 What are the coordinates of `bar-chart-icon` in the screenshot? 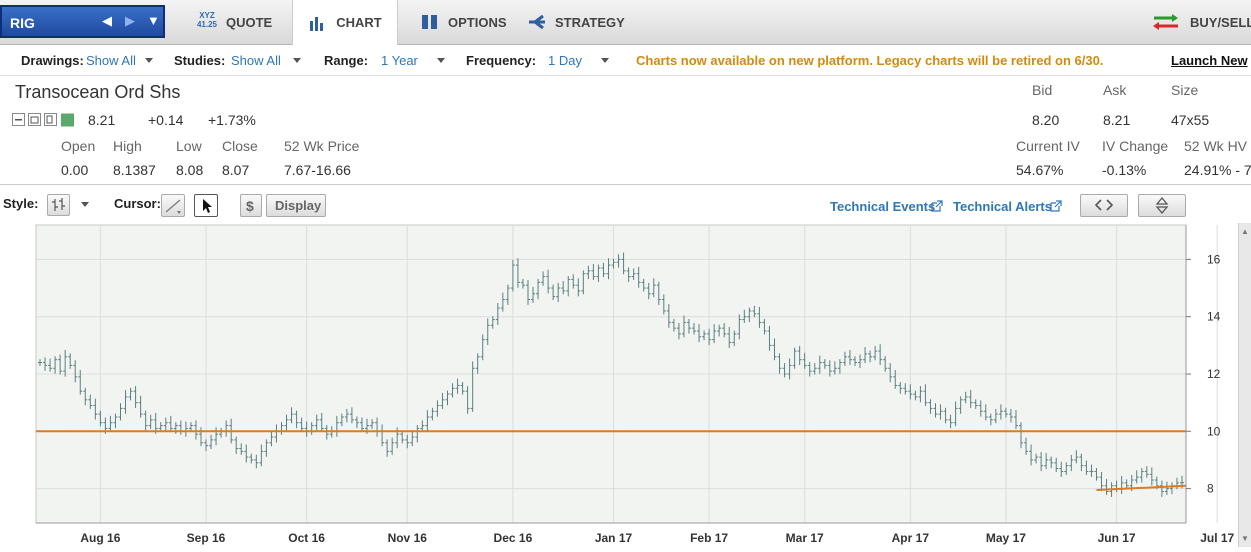 It's located at (317, 23).